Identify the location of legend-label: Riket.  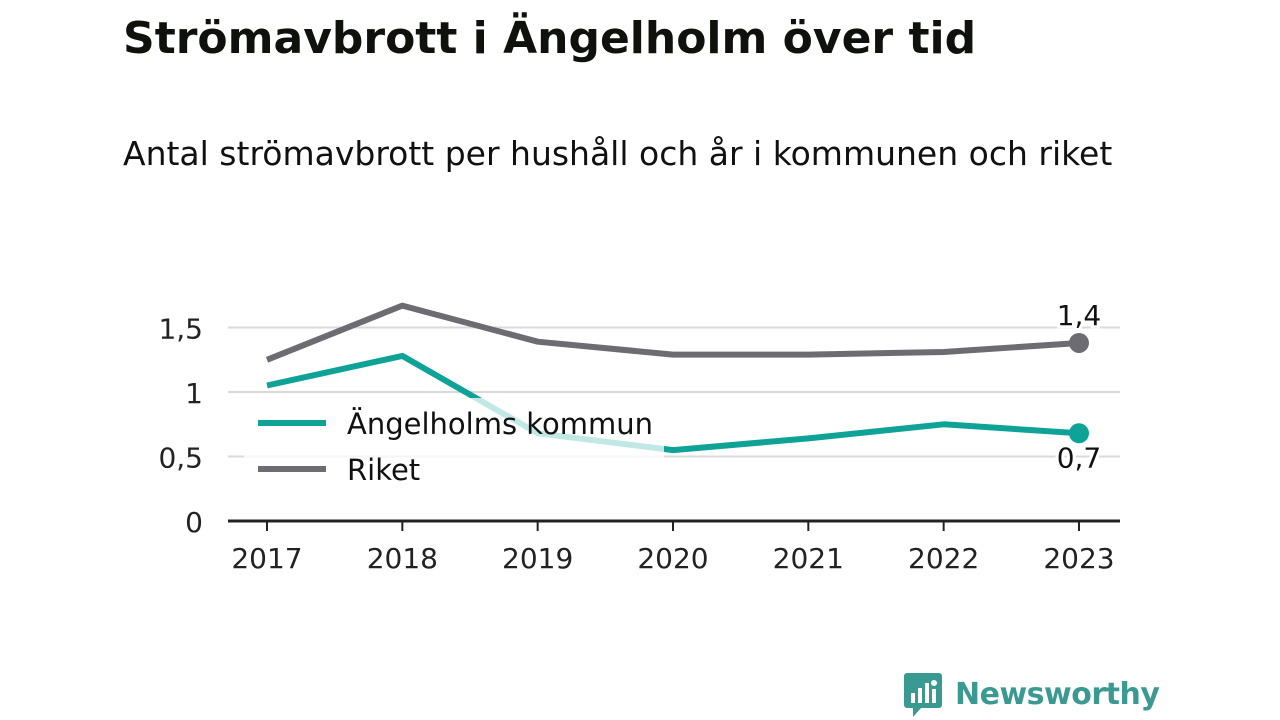
(383, 470).